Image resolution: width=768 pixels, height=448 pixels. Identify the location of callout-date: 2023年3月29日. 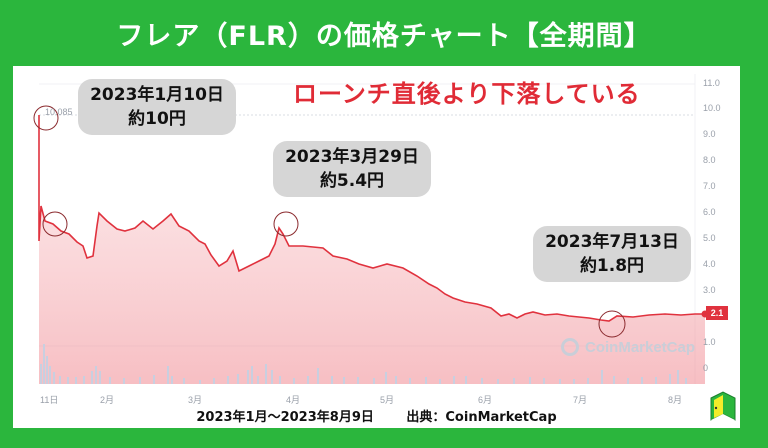
(352, 157).